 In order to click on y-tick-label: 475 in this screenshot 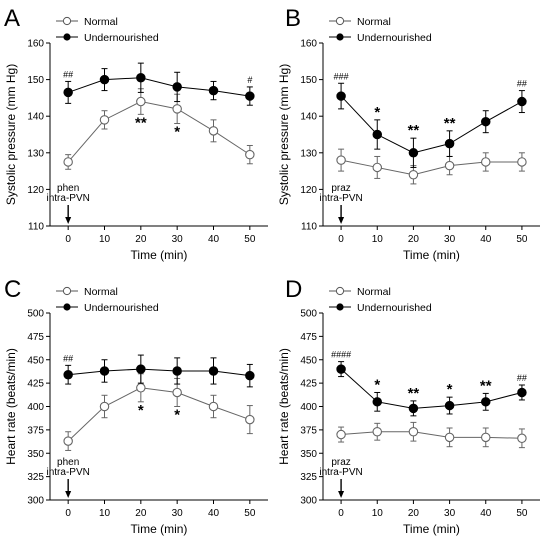, I will do `click(308, 337)`.